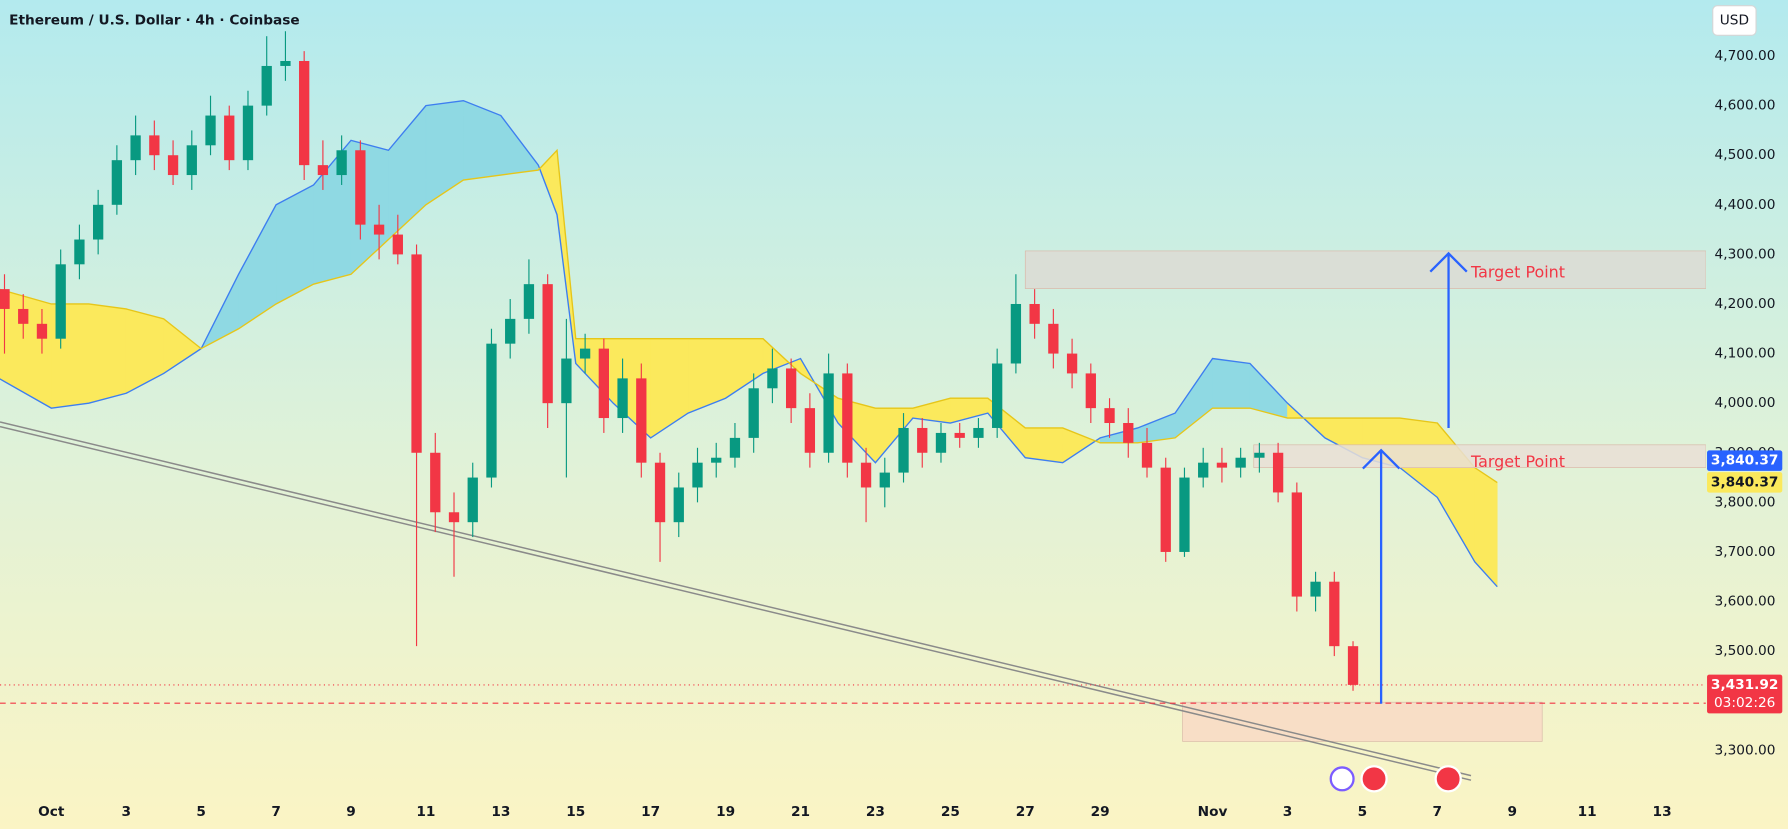  I want to click on y-tick-label: 4,300.00, so click(1745, 254).